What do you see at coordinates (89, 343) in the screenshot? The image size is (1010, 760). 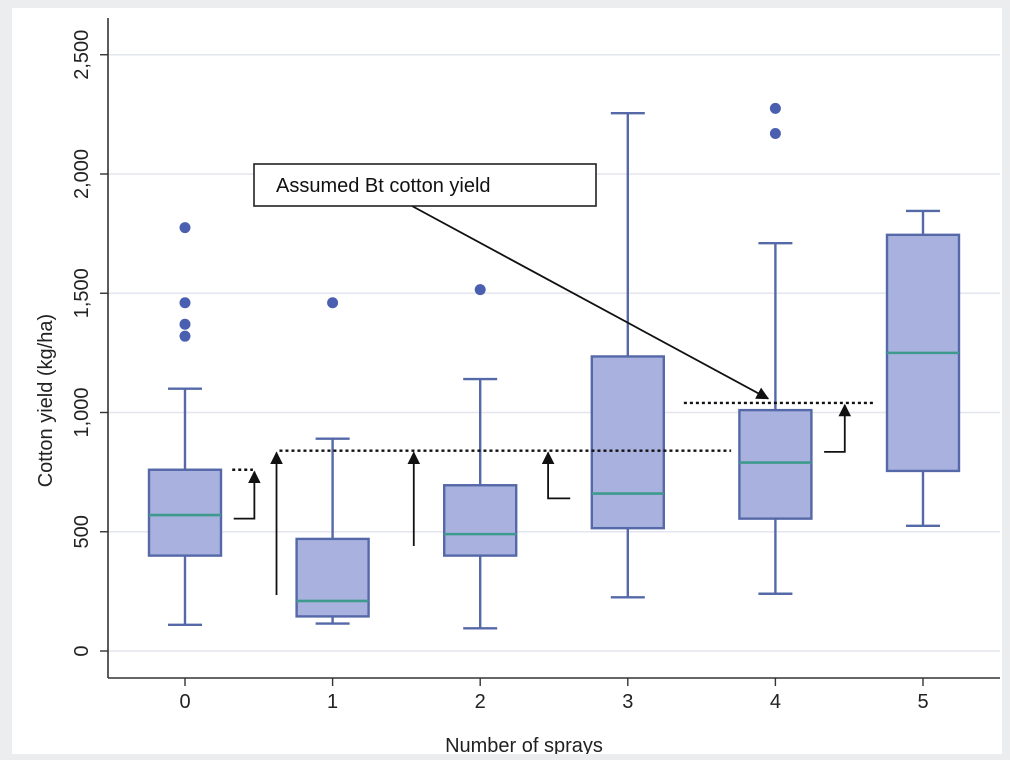 I see `y-axis-ticks: 0 500 1,000 1,500 2,000 2,500` at bounding box center [89, 343].